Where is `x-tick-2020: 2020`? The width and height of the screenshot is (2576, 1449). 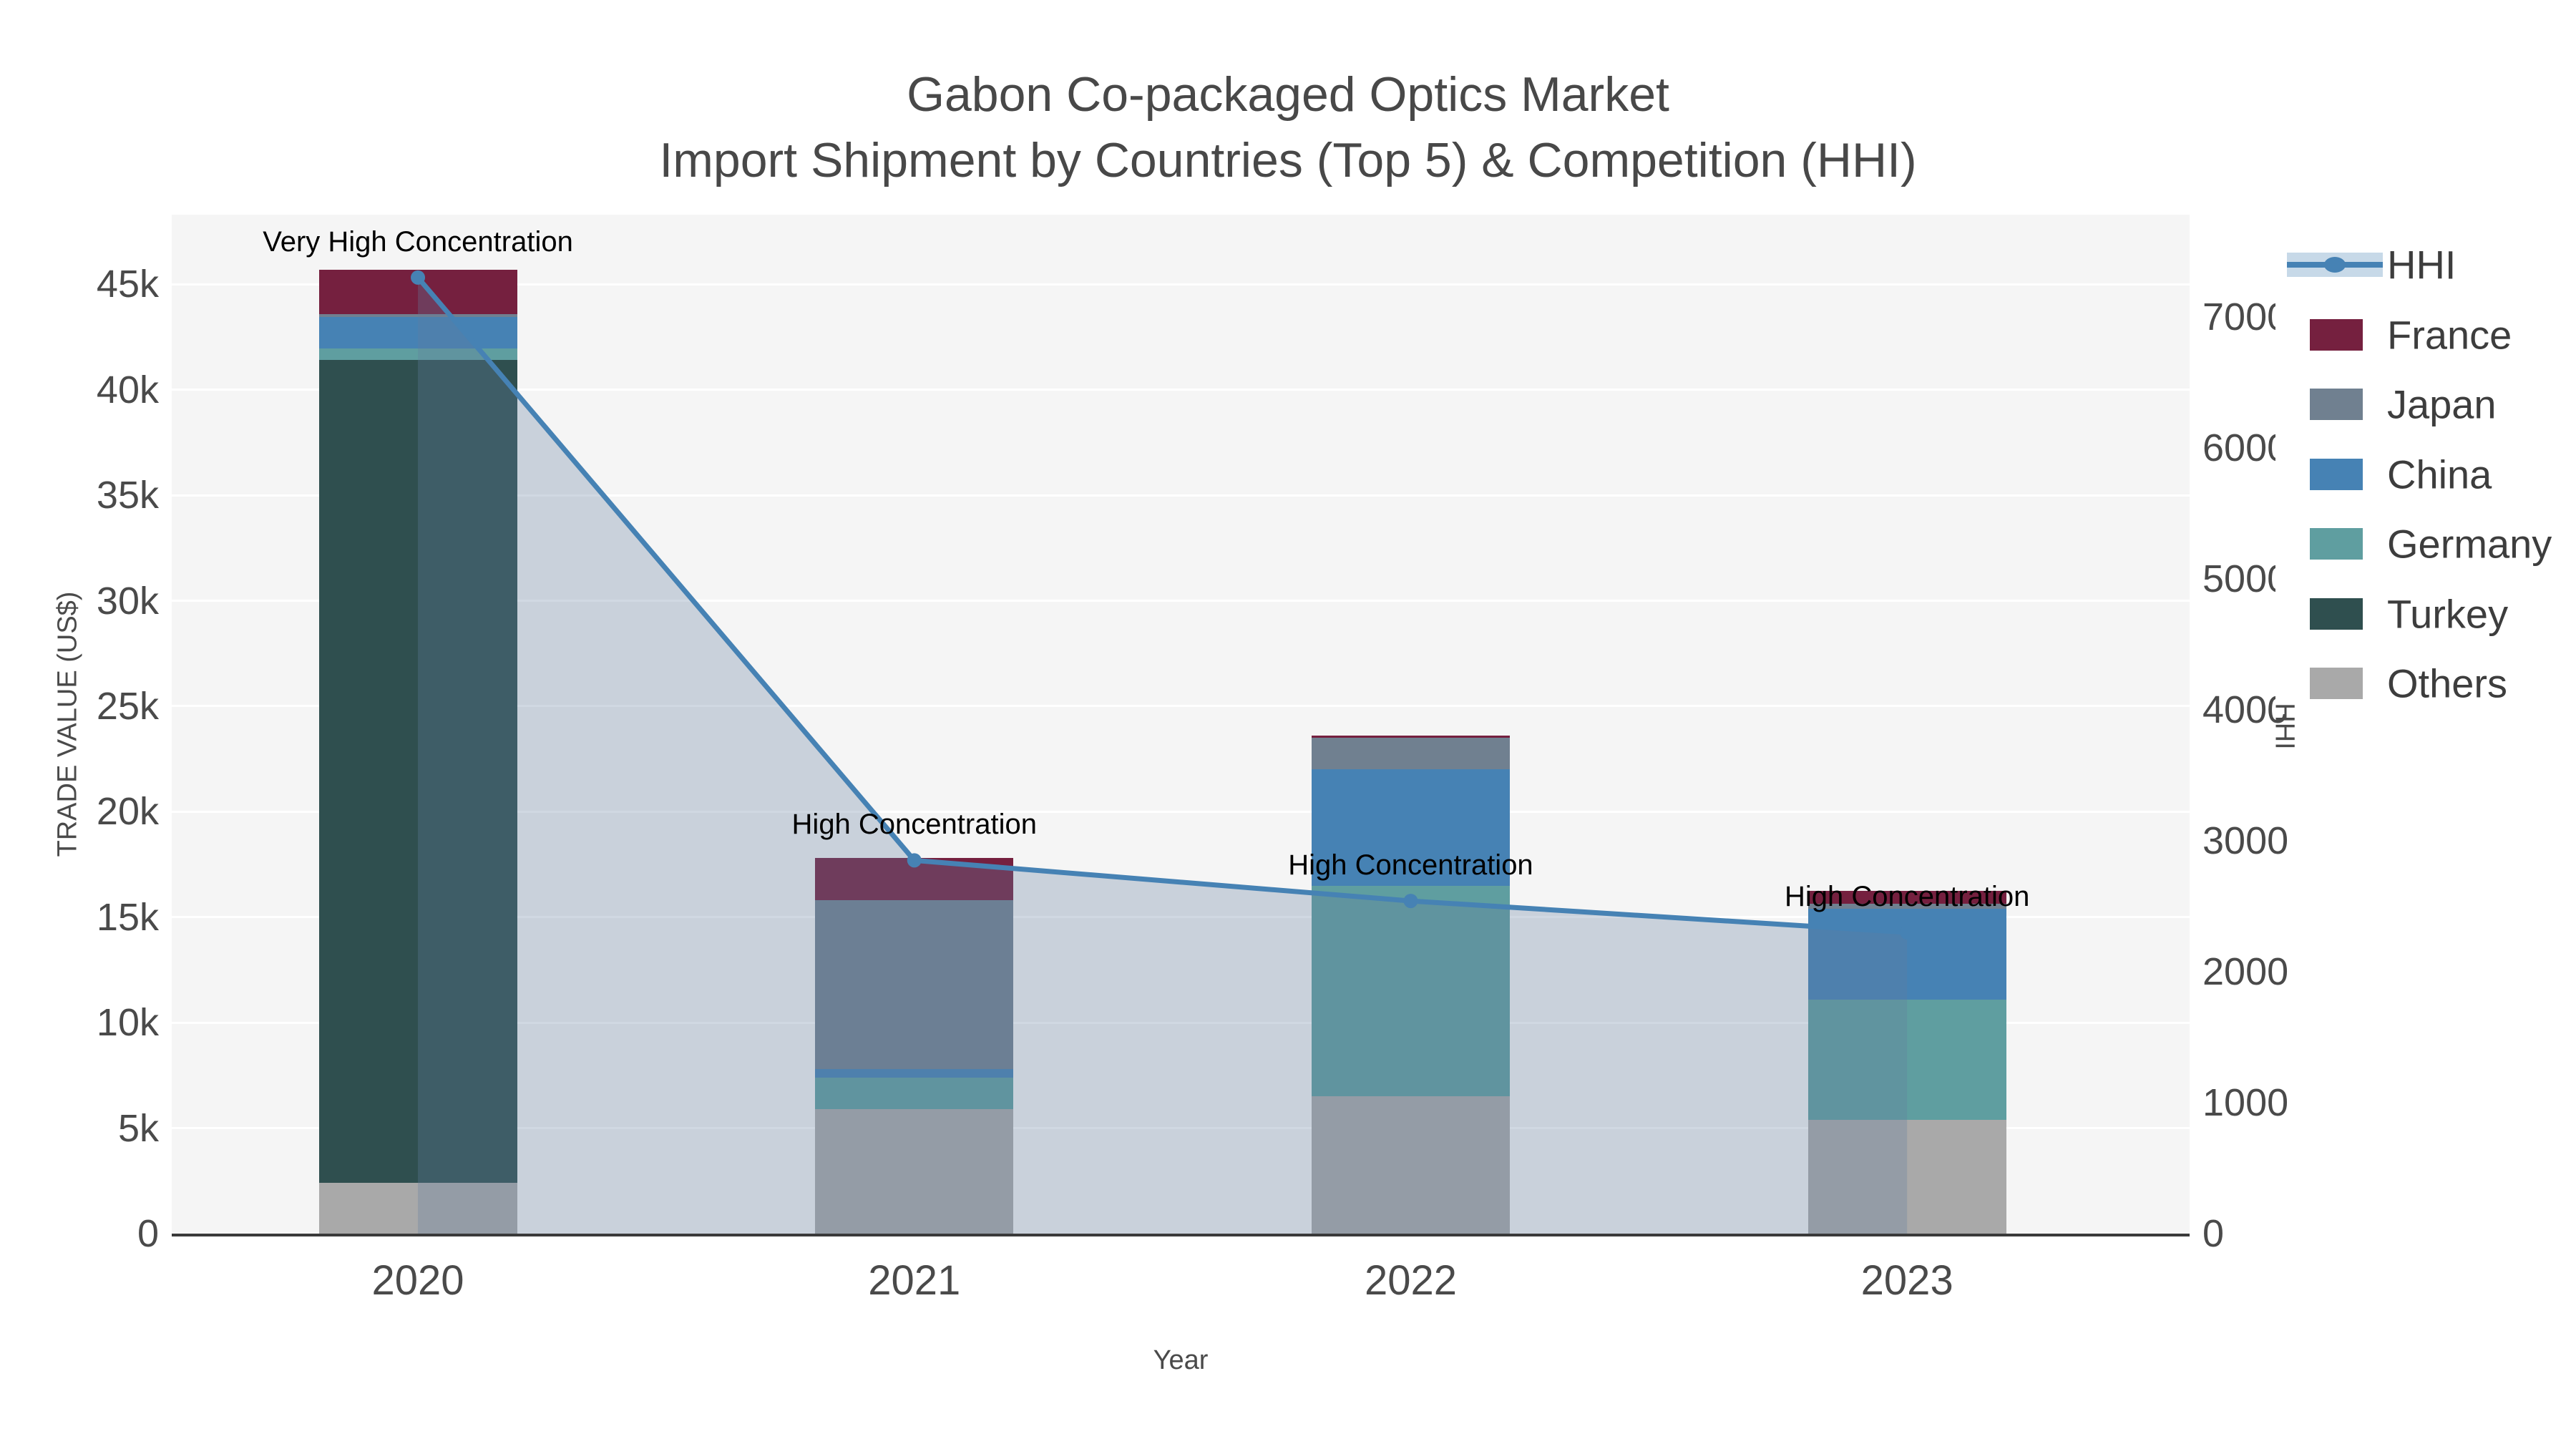 x-tick-2020: 2020 is located at coordinates (417, 1280).